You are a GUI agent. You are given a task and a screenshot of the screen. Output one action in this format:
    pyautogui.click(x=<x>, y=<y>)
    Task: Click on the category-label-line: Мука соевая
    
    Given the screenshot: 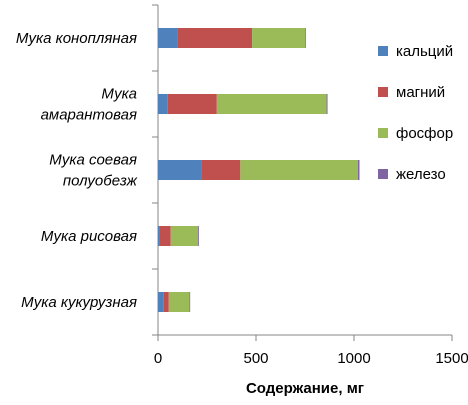 What is the action you would take?
    pyautogui.click(x=93, y=160)
    